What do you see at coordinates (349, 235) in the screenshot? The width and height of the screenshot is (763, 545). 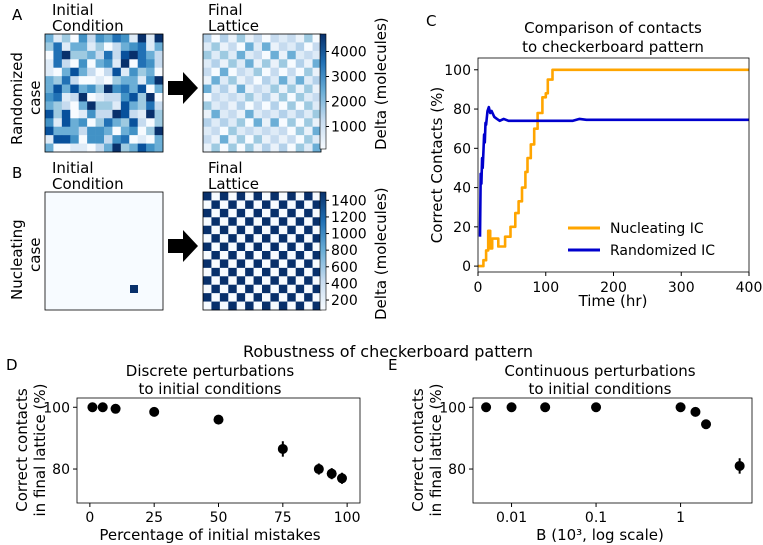 I see `colorbar-tick-label: 1000` at bounding box center [349, 235].